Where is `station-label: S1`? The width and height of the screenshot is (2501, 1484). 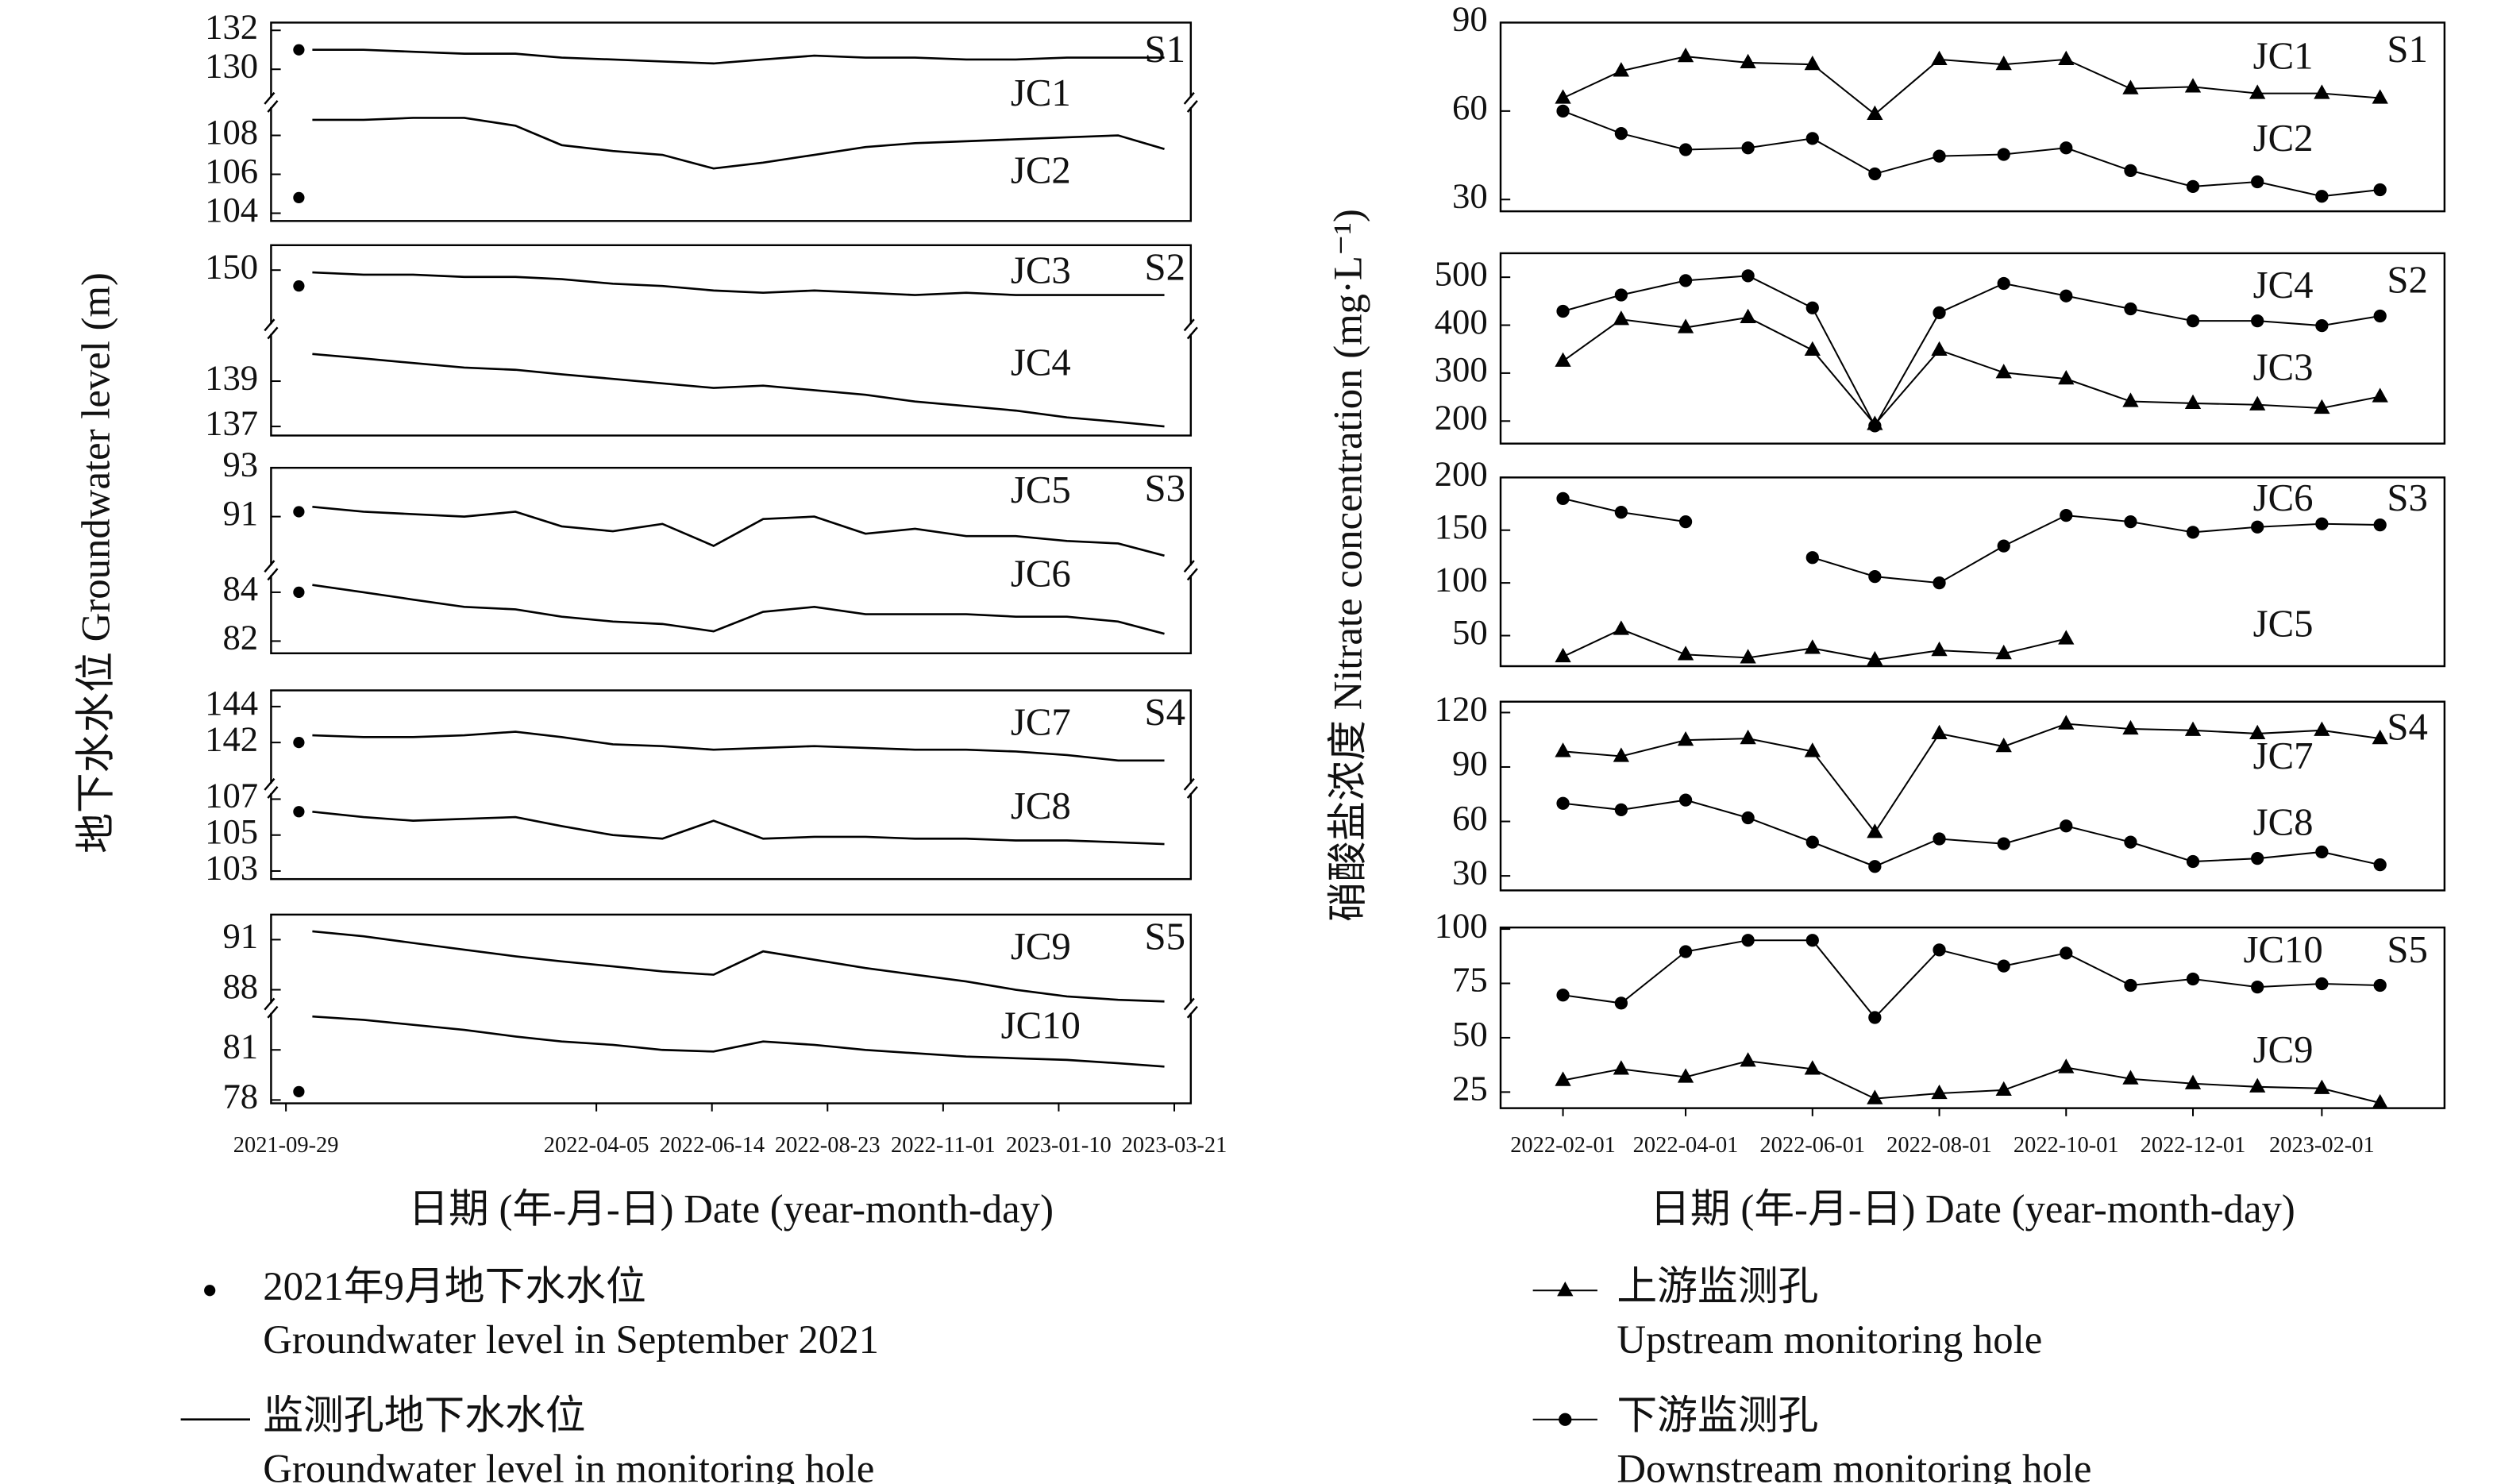
station-label: S1 is located at coordinates (1165, 50).